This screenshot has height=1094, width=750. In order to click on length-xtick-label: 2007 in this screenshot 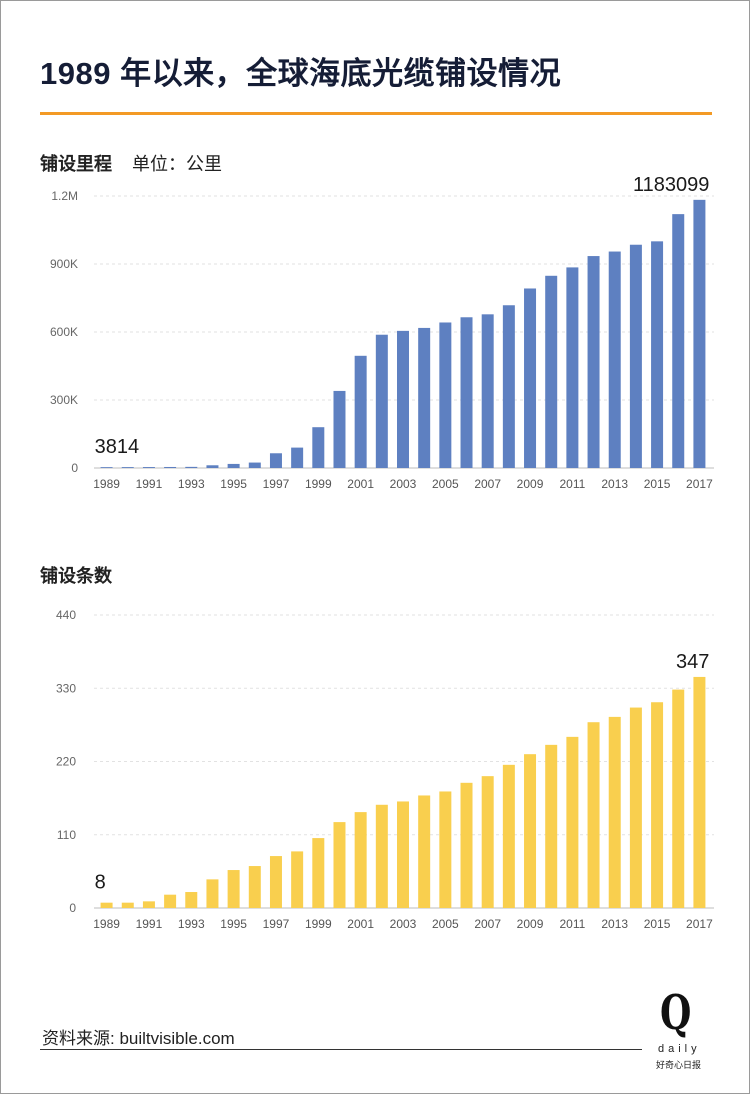, I will do `click(487, 484)`.